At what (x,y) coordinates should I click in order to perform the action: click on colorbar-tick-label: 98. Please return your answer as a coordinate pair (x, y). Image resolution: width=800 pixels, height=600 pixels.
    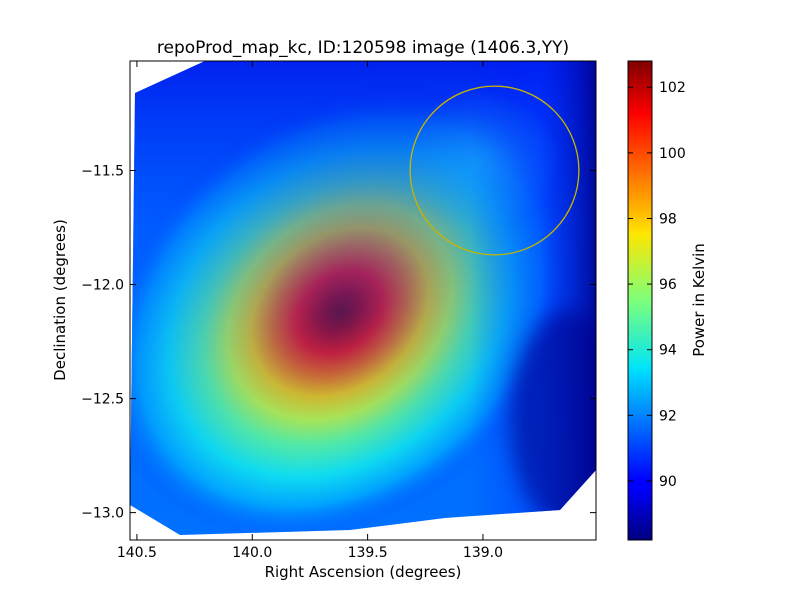
    Looking at the image, I should click on (668, 219).